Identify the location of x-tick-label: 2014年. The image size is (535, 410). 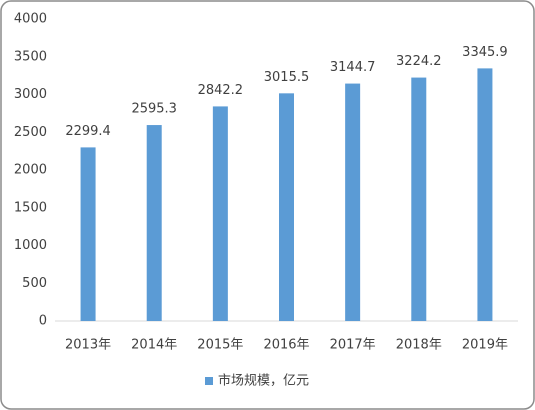
(154, 345).